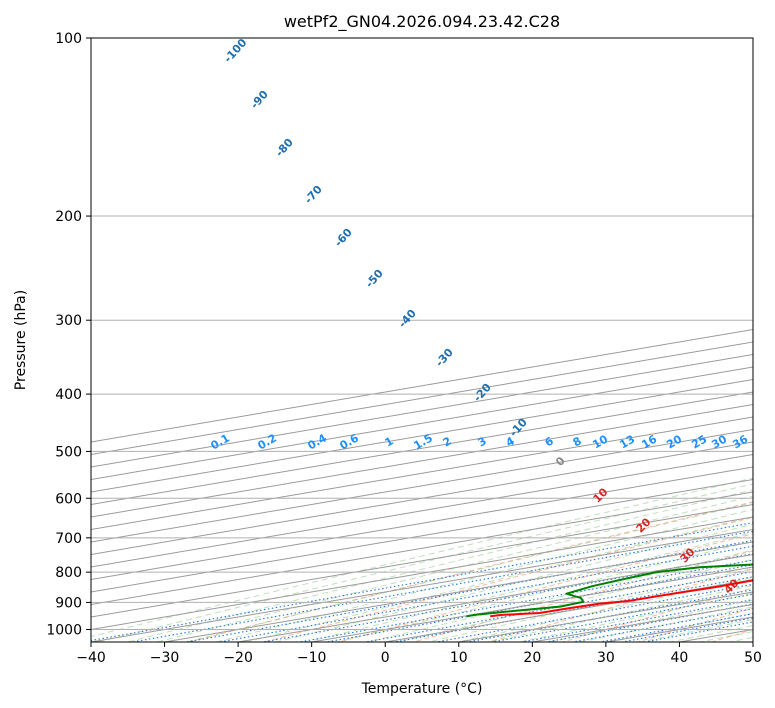  What do you see at coordinates (68, 321) in the screenshot?
I see `y-tick-label: 300` at bounding box center [68, 321].